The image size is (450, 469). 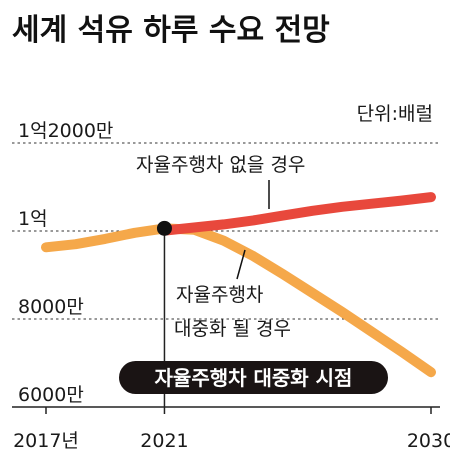 I want to click on y-tick-label: 1억, so click(x=33, y=219).